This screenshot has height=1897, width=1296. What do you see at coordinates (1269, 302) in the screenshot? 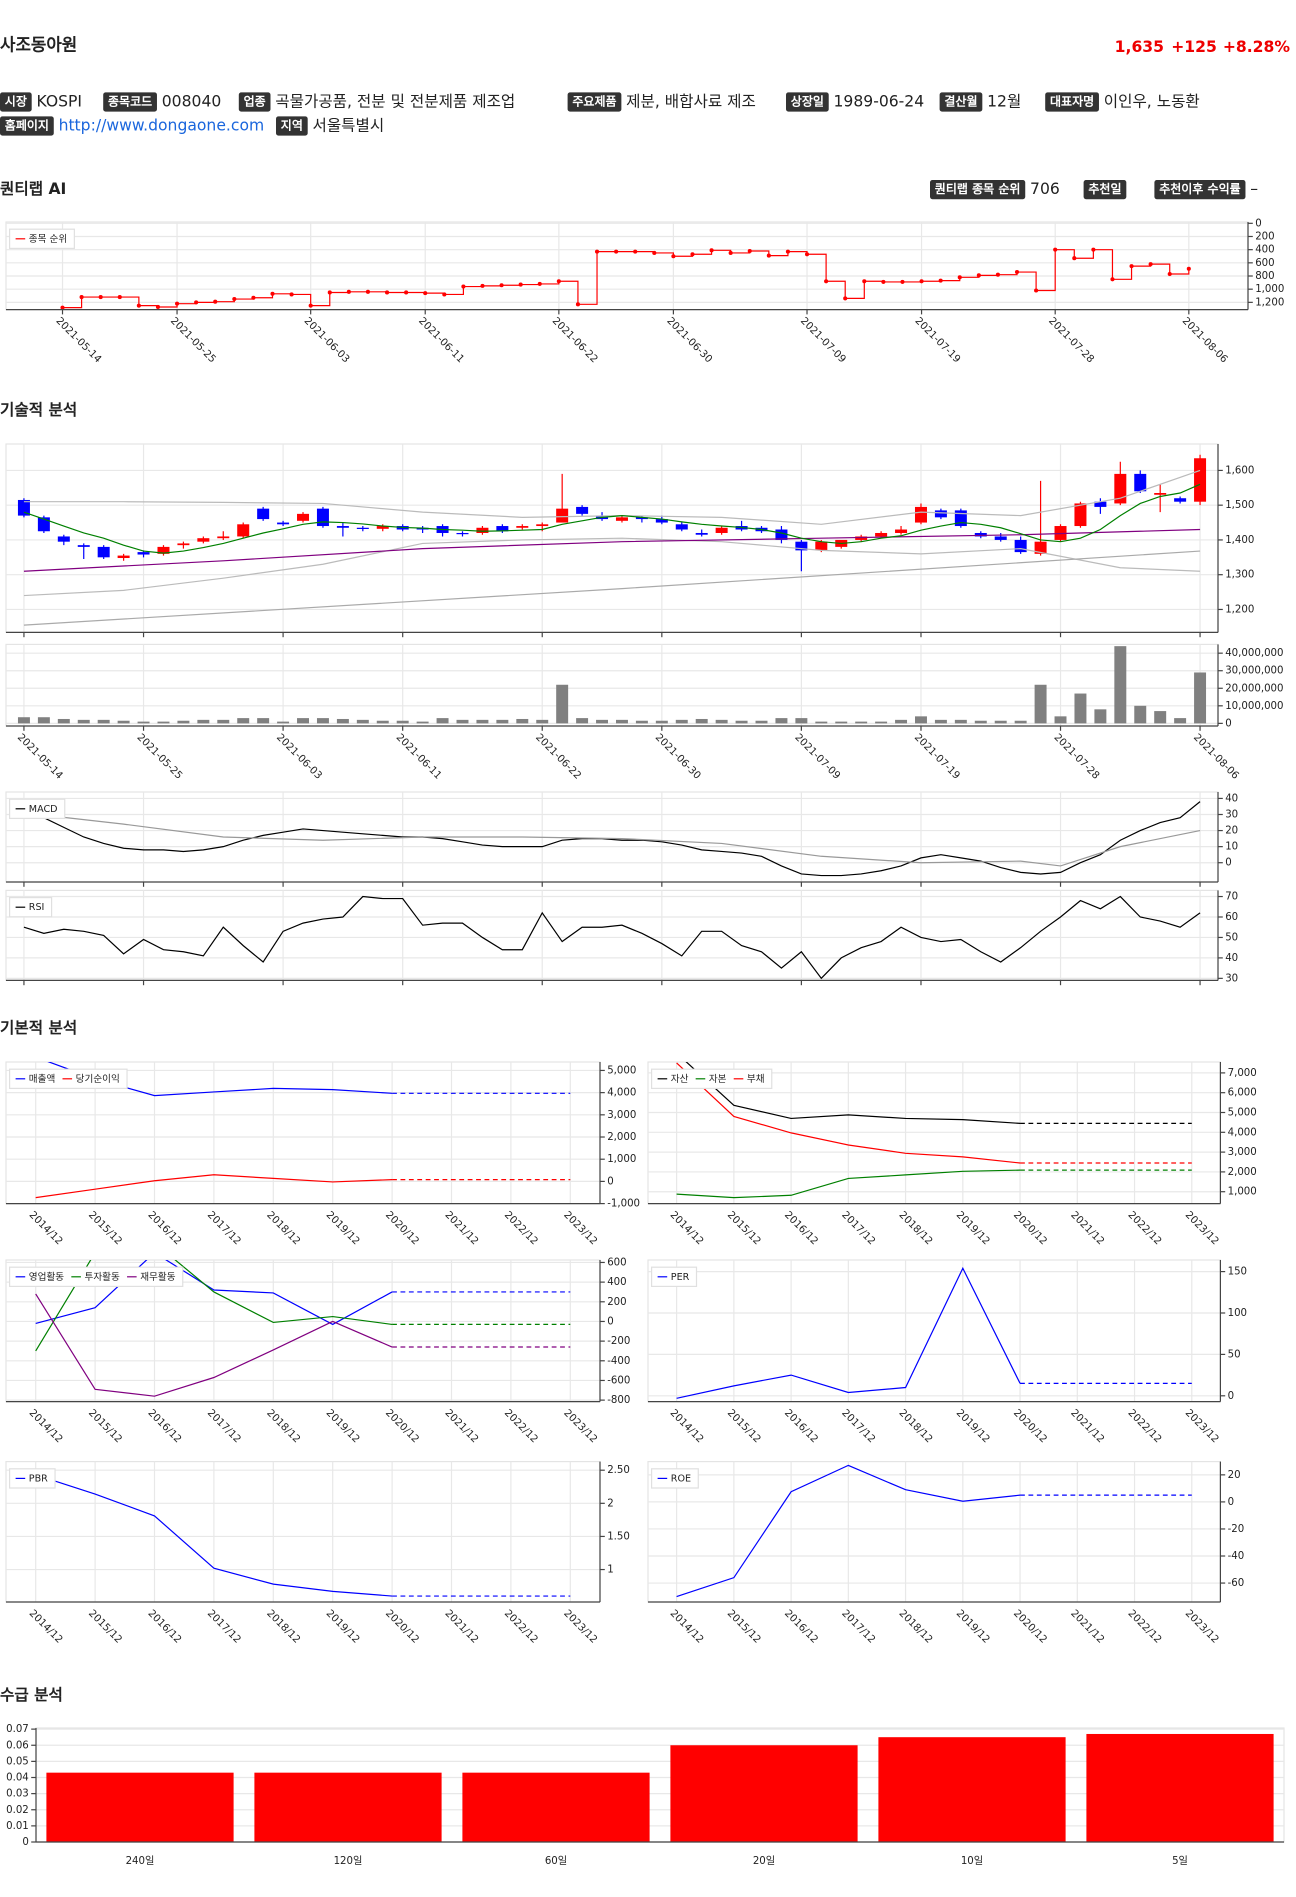
I see `y-tick-label: 1,200` at bounding box center [1269, 302].